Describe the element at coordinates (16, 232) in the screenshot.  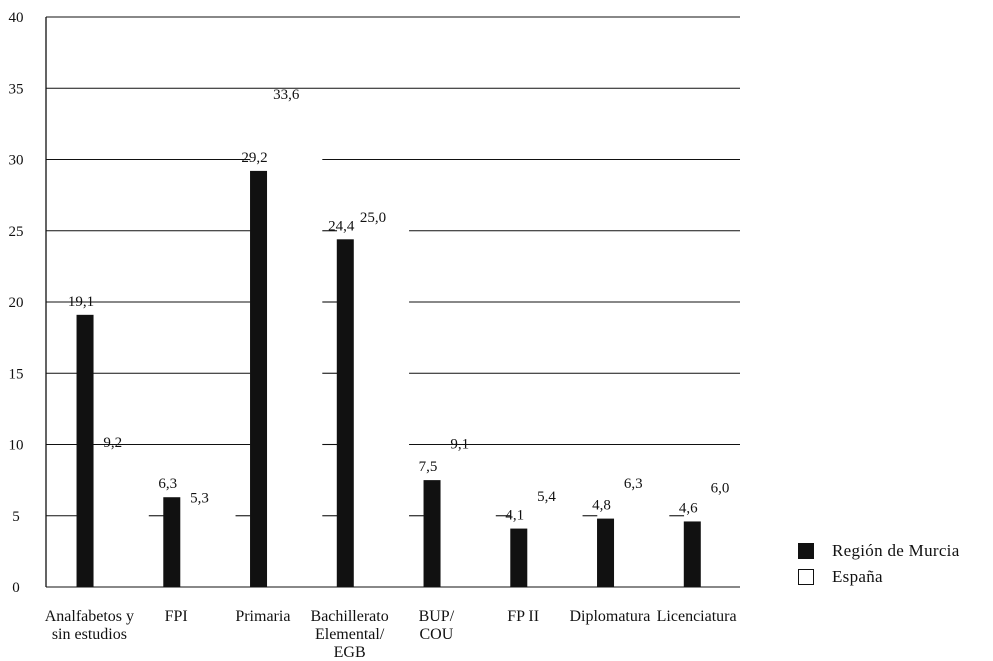
I see `y-tick-label: 25` at that location.